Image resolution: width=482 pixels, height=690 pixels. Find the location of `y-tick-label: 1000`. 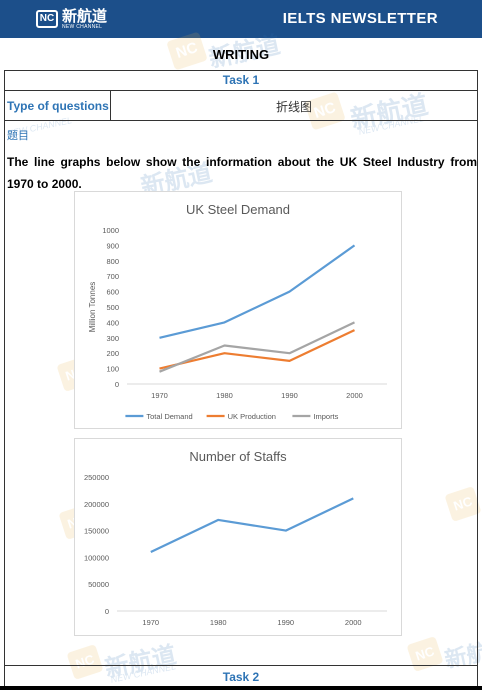

y-tick-label: 1000 is located at coordinates (110, 230).